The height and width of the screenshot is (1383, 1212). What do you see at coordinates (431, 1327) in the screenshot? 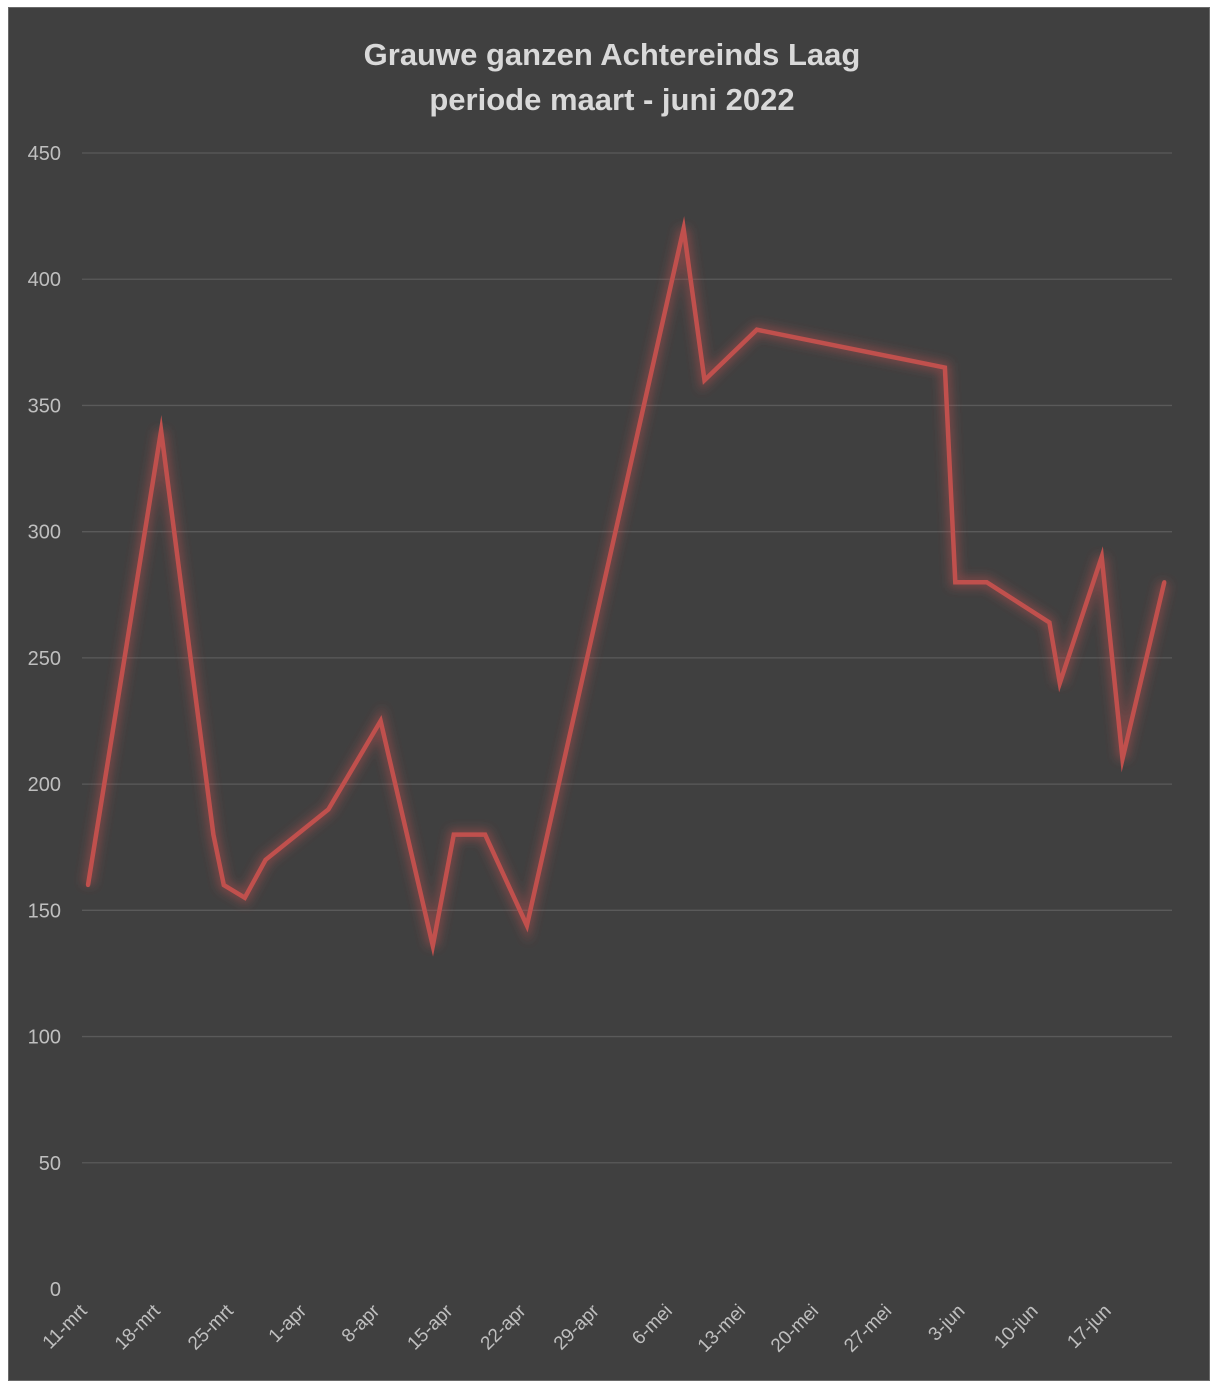
I see `x-tick-label: 15-apr` at bounding box center [431, 1327].